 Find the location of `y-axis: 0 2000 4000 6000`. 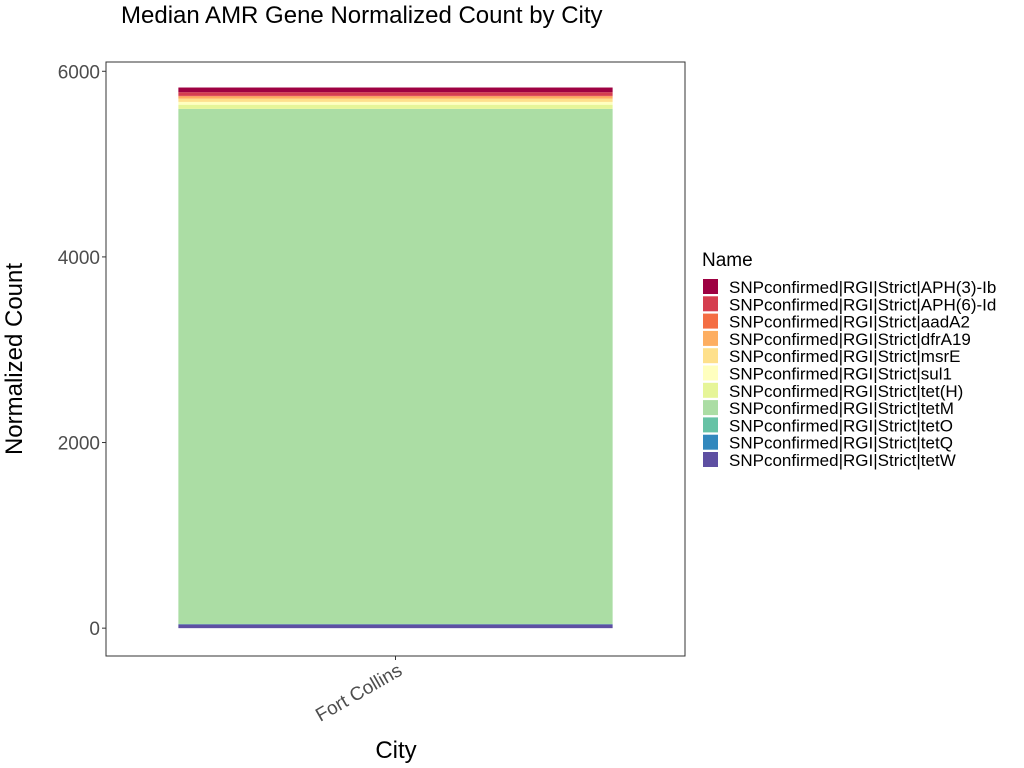

y-axis: 0 2000 4000 6000 is located at coordinates (82, 351).